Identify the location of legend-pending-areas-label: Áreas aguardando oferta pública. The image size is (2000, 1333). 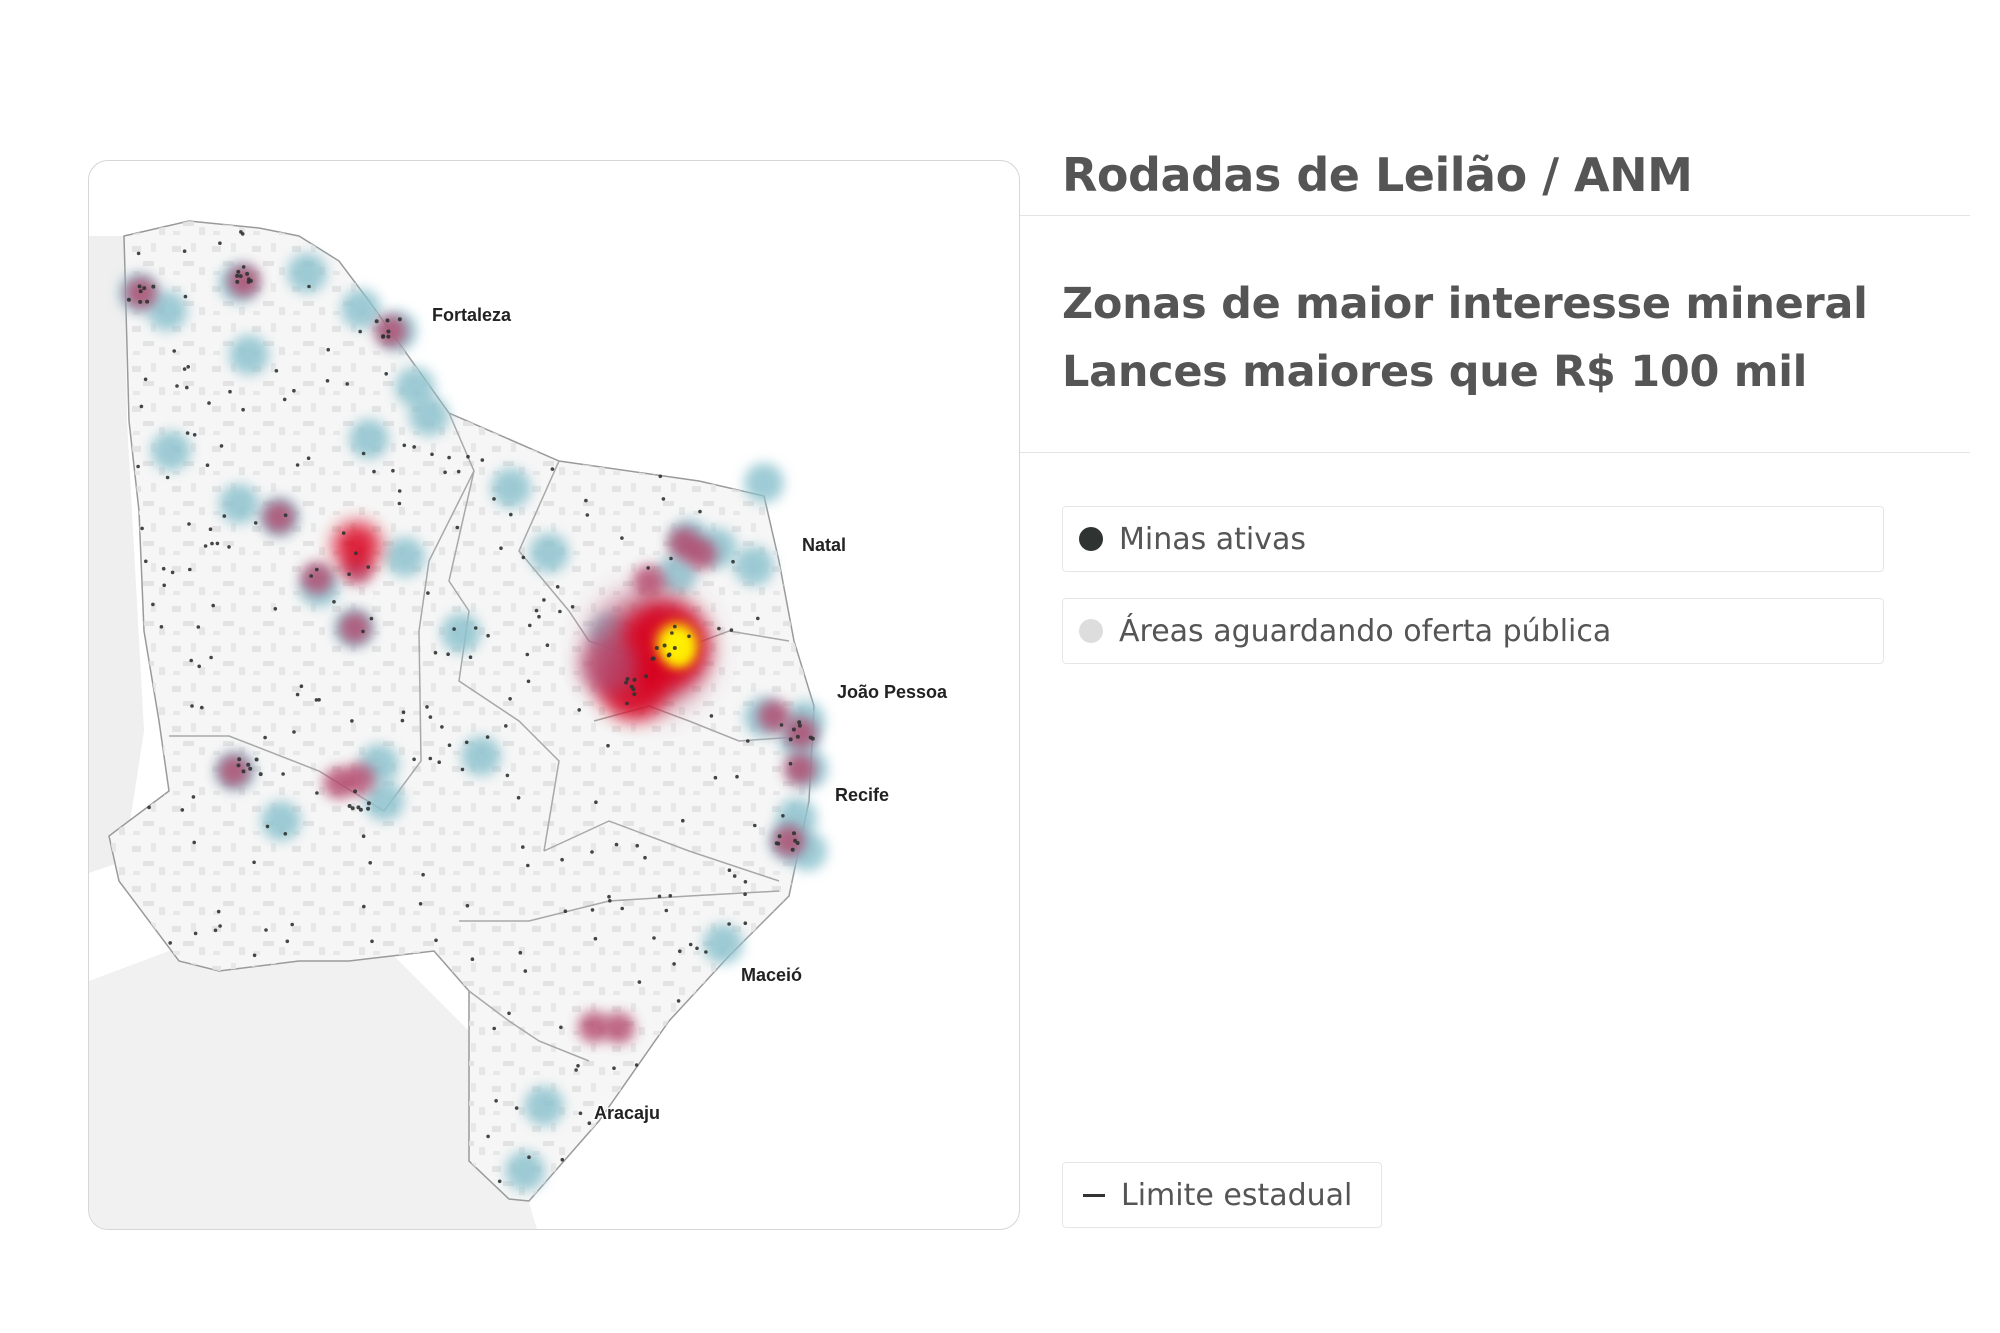
(1365, 631).